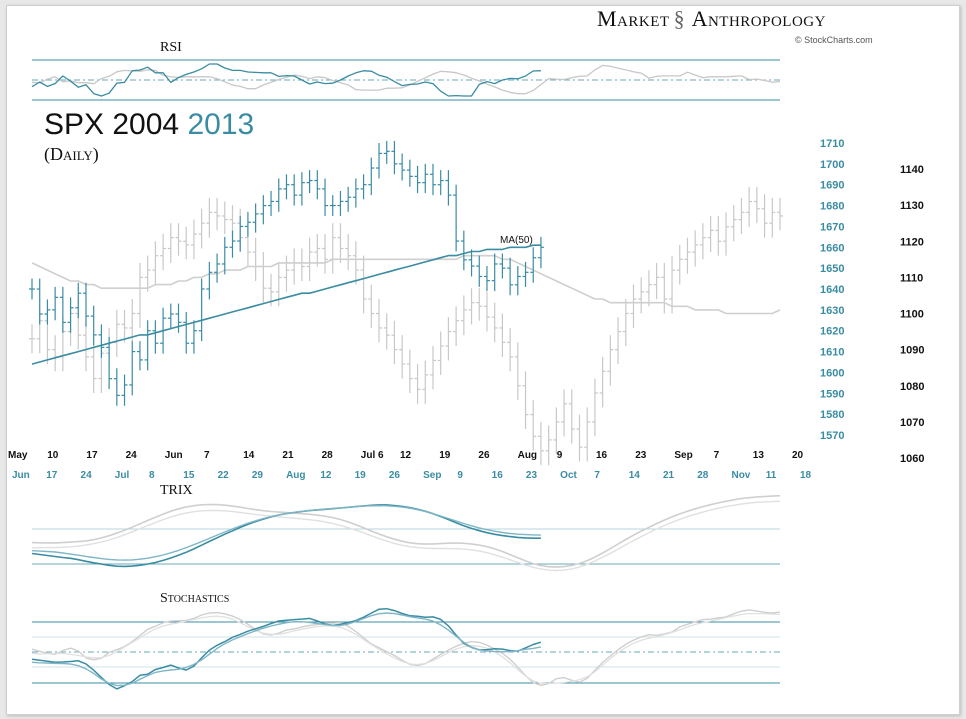  Describe the element at coordinates (53, 455) in the screenshot. I see `tick-2004-x: 10` at that location.